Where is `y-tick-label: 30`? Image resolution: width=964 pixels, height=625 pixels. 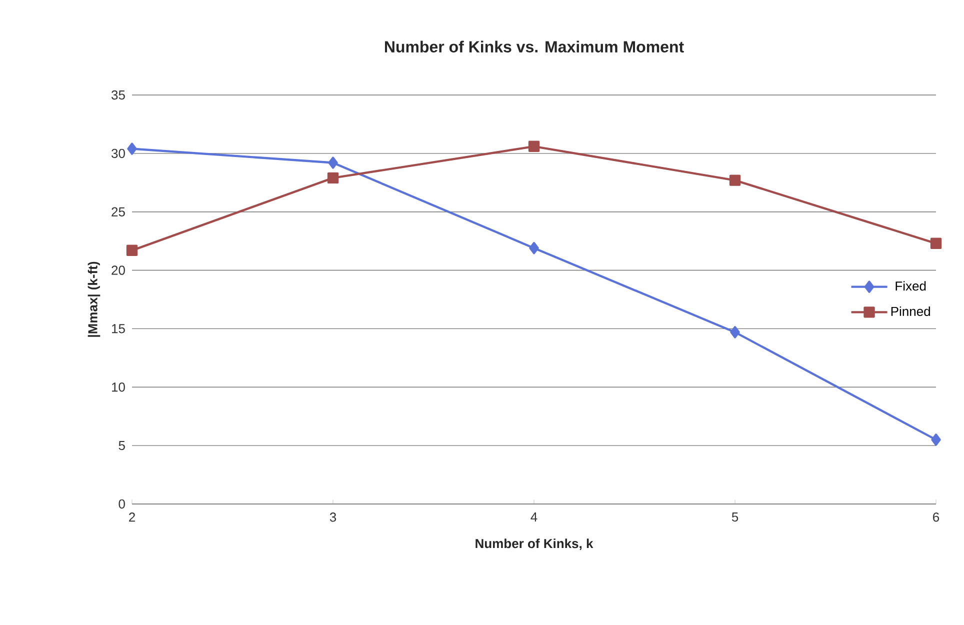
y-tick-label: 30 is located at coordinates (118, 153).